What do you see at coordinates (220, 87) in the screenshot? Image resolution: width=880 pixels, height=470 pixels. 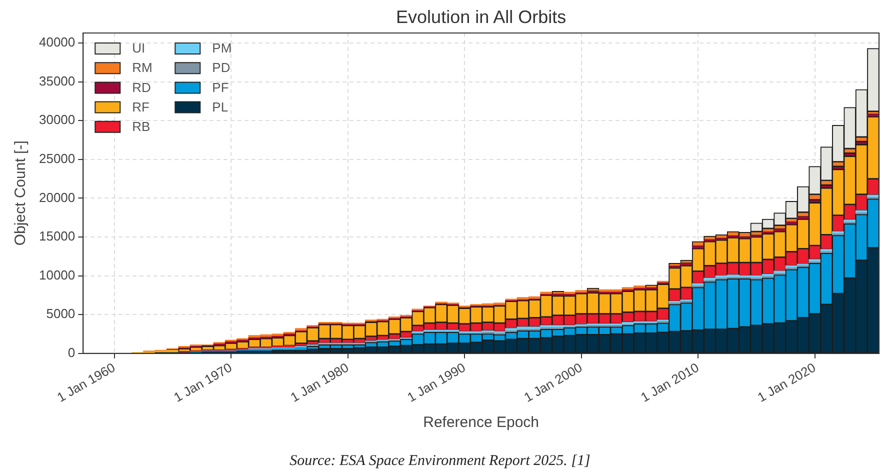 I see `legend-label: PF` at bounding box center [220, 87].